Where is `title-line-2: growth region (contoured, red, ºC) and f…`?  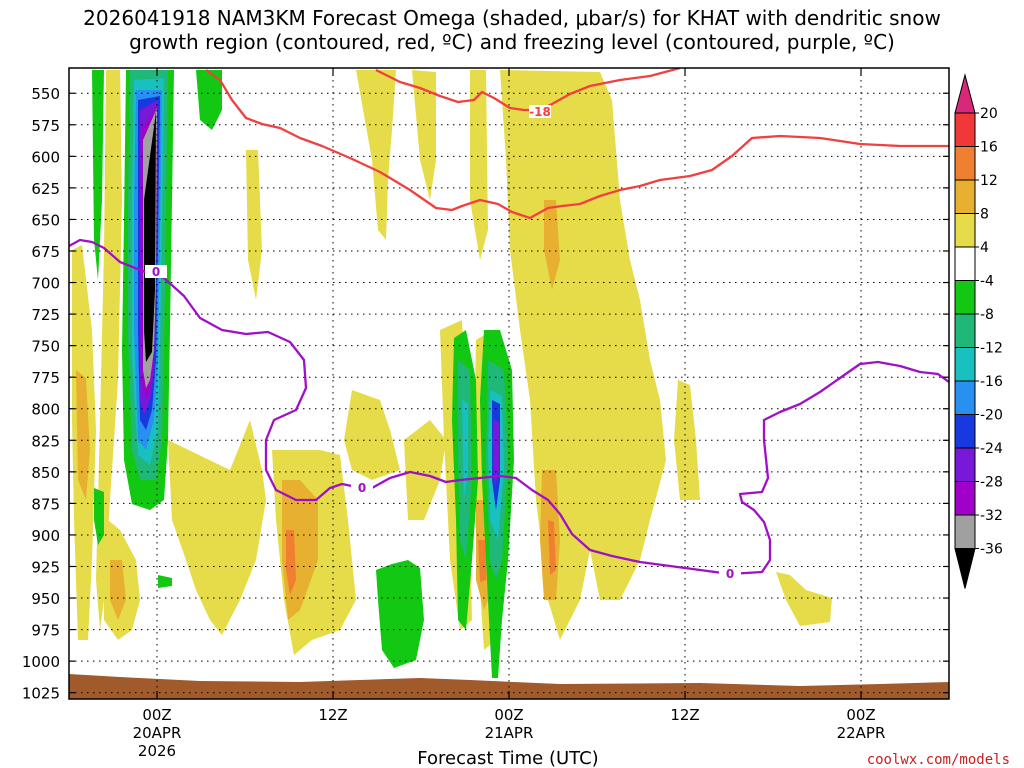 title-line-2: growth region (contoured, red, ºC) and f… is located at coordinates (512, 42).